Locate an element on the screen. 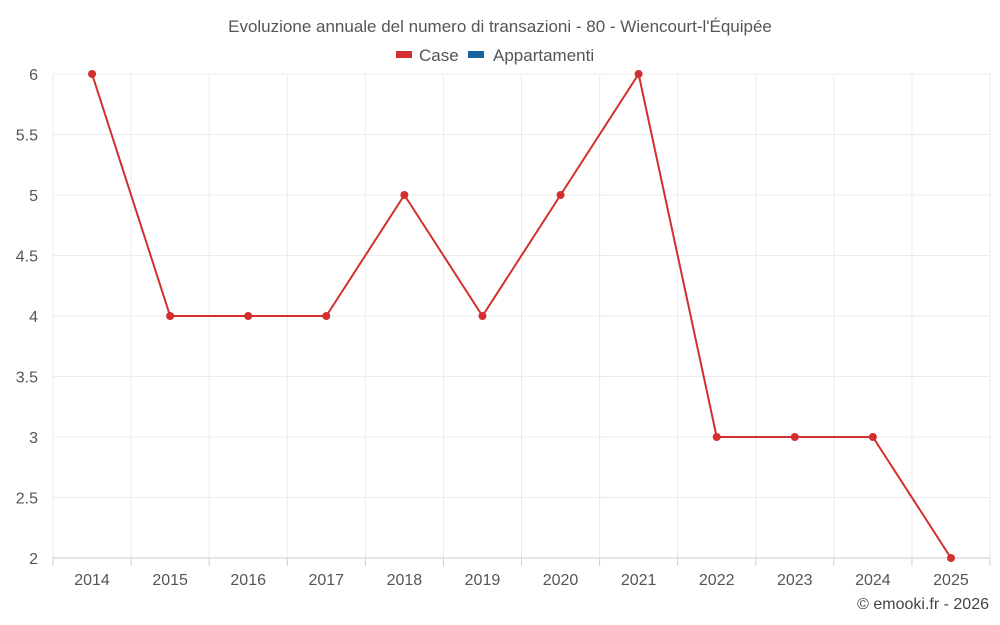 The height and width of the screenshot is (625, 1000). legend-label-appartamenti: Appartamenti is located at coordinates (543, 55).